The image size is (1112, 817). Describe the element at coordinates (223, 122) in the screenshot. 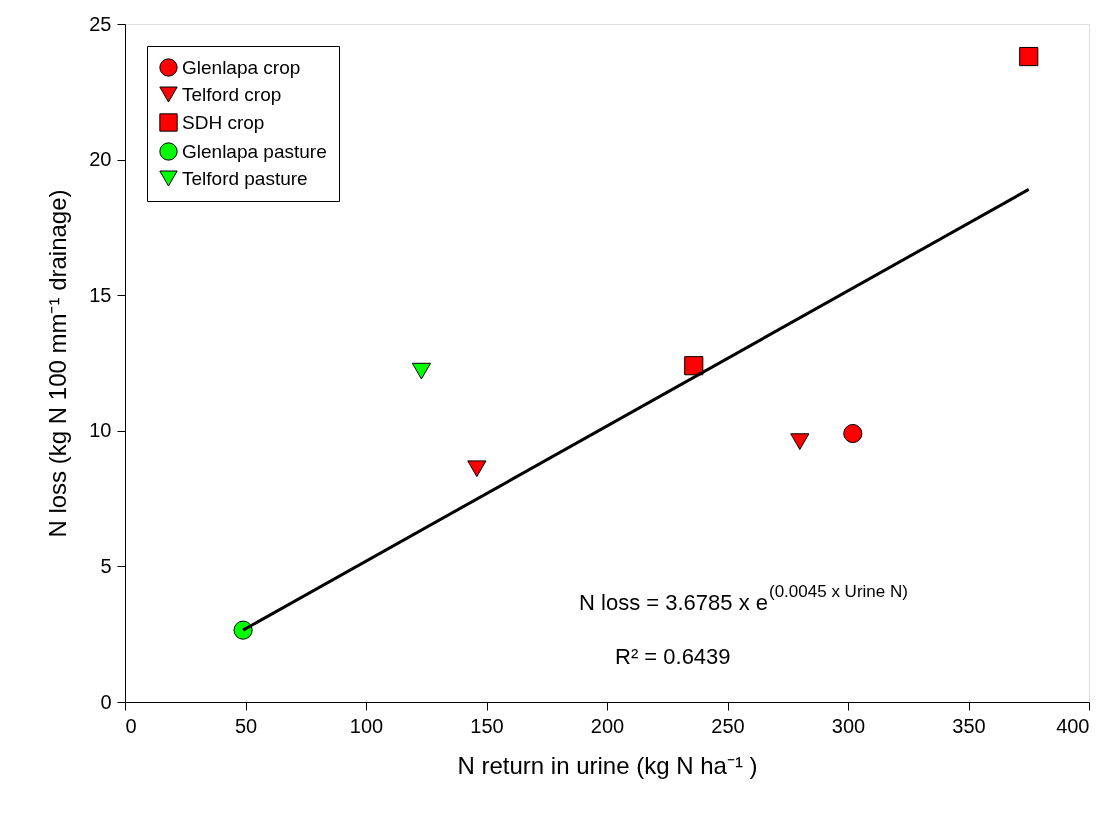

I see `legend-label: SDH crop` at that location.